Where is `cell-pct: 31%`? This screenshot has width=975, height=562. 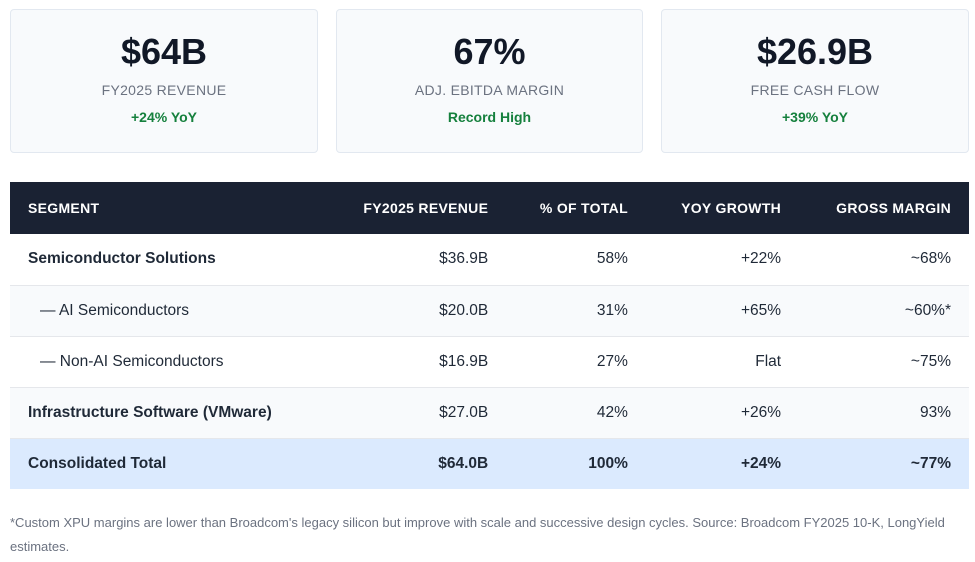 cell-pct: 31% is located at coordinates (612, 310).